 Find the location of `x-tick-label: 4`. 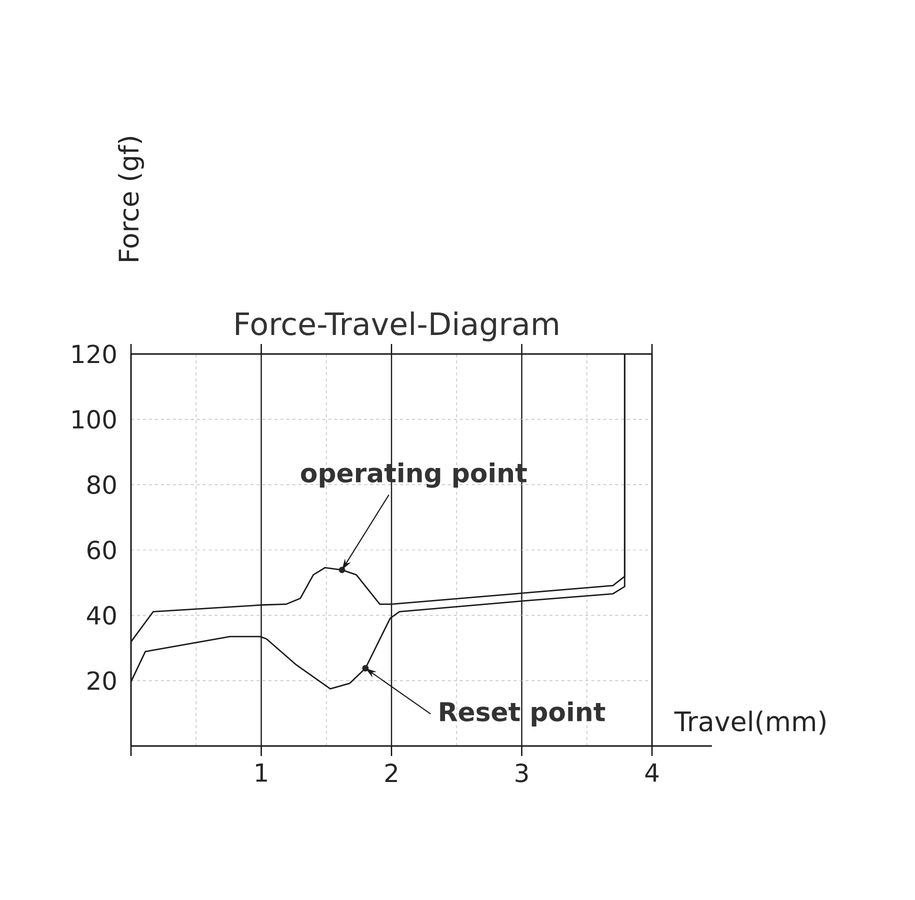

x-tick-label: 4 is located at coordinates (652, 773).